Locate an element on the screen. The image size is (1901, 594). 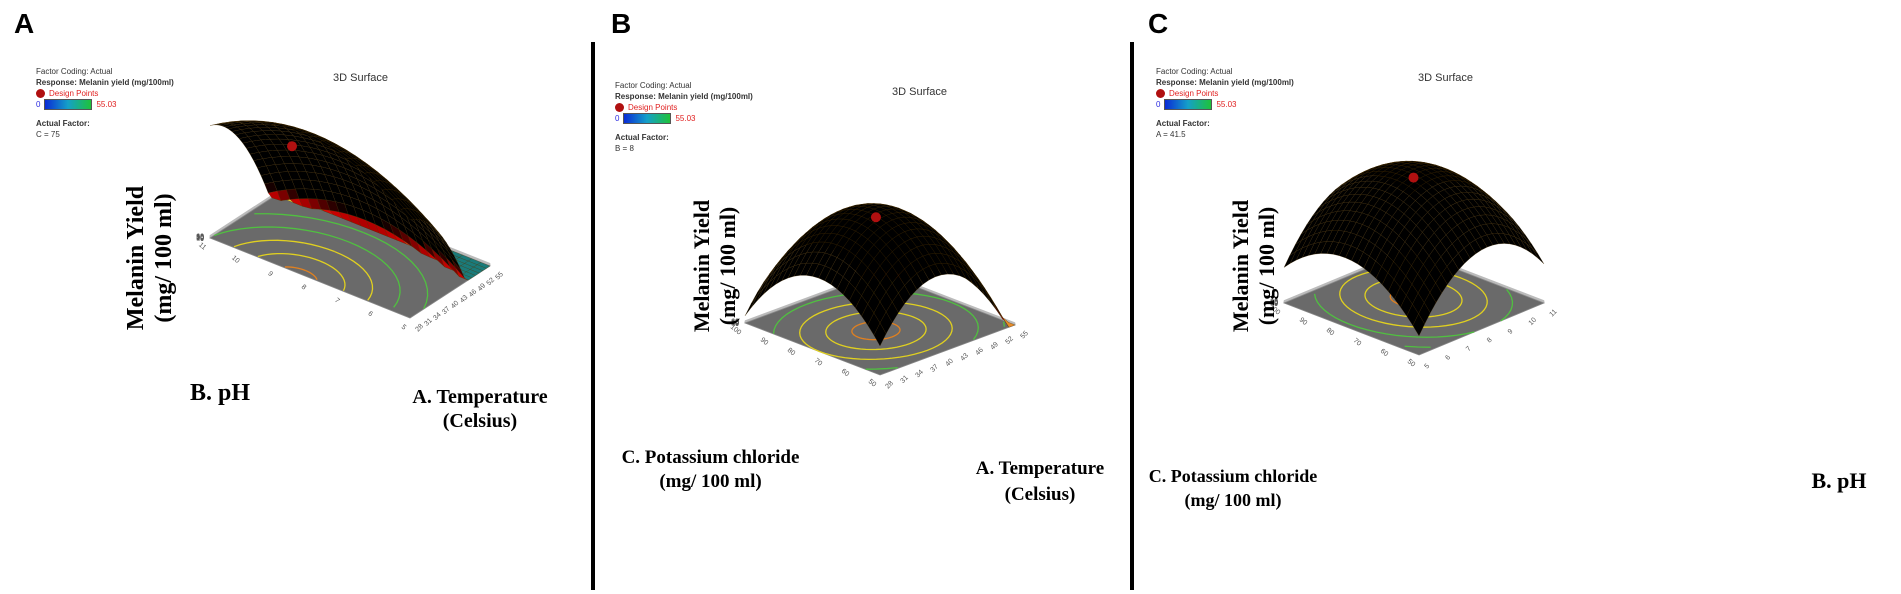
factor-coding: Factor Coding: Actual is located at coordinates (74, 71).